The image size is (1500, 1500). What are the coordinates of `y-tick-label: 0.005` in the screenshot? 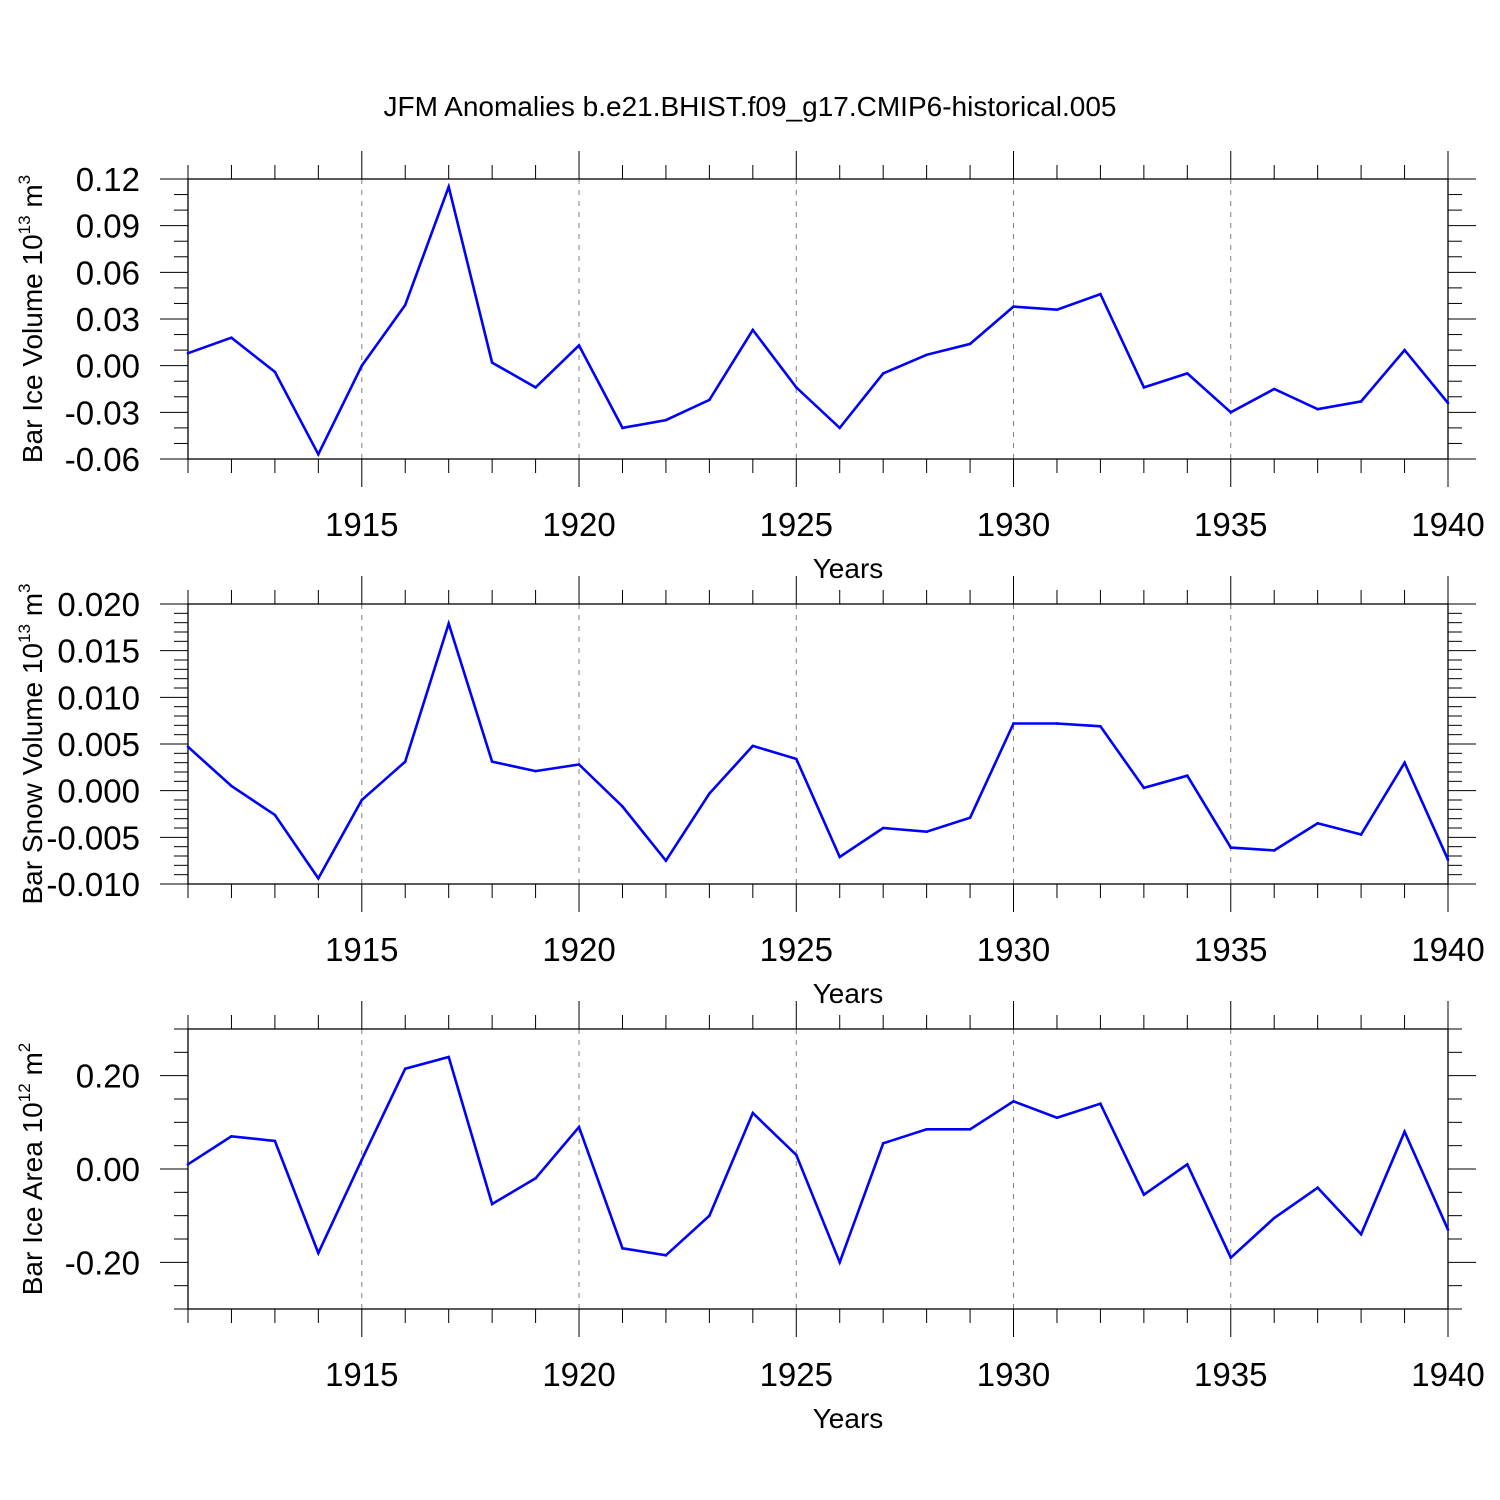 It's located at (98, 744).